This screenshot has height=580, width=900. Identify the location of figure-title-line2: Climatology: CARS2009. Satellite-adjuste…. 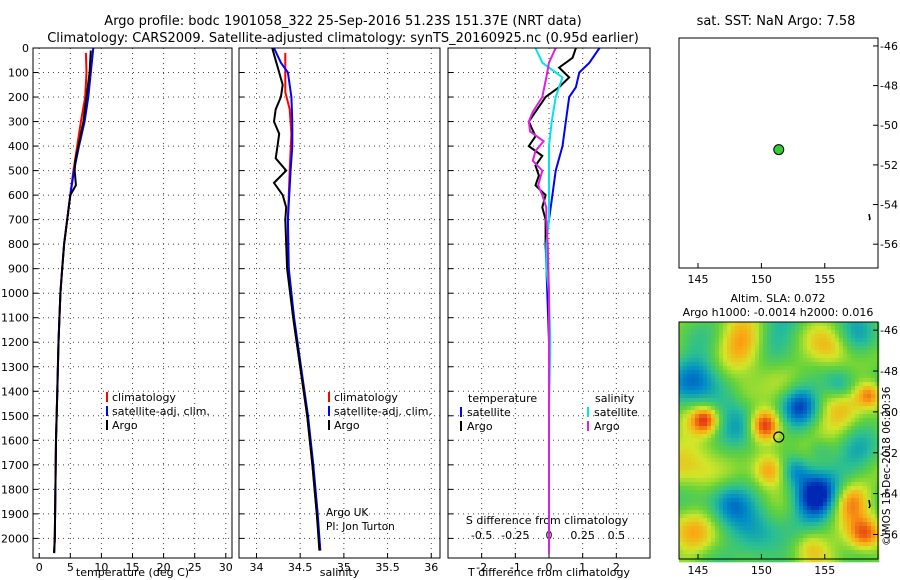
(343, 38).